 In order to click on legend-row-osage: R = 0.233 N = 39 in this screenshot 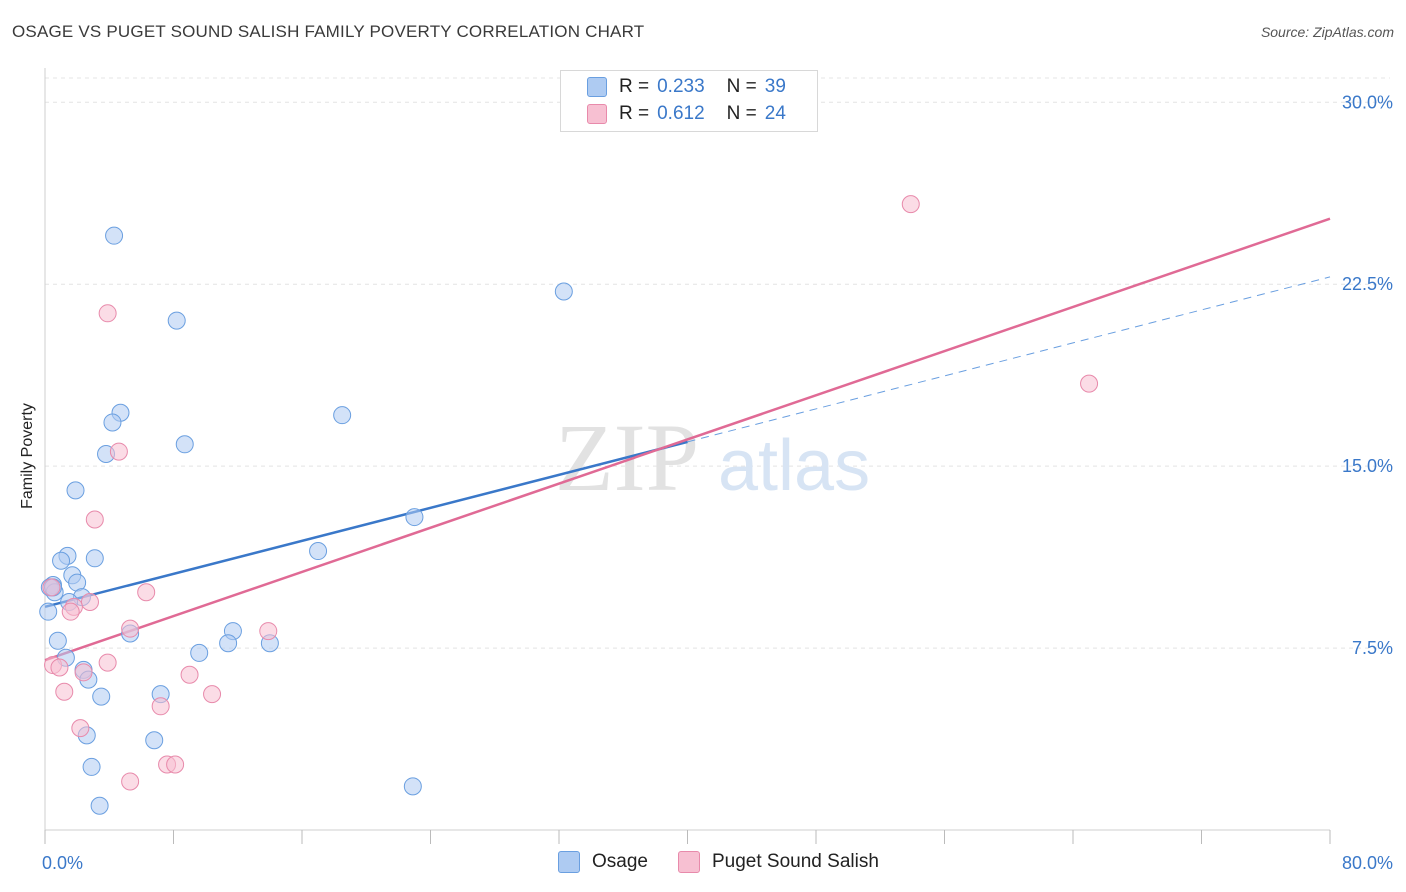, I will do `click(686, 87)`.